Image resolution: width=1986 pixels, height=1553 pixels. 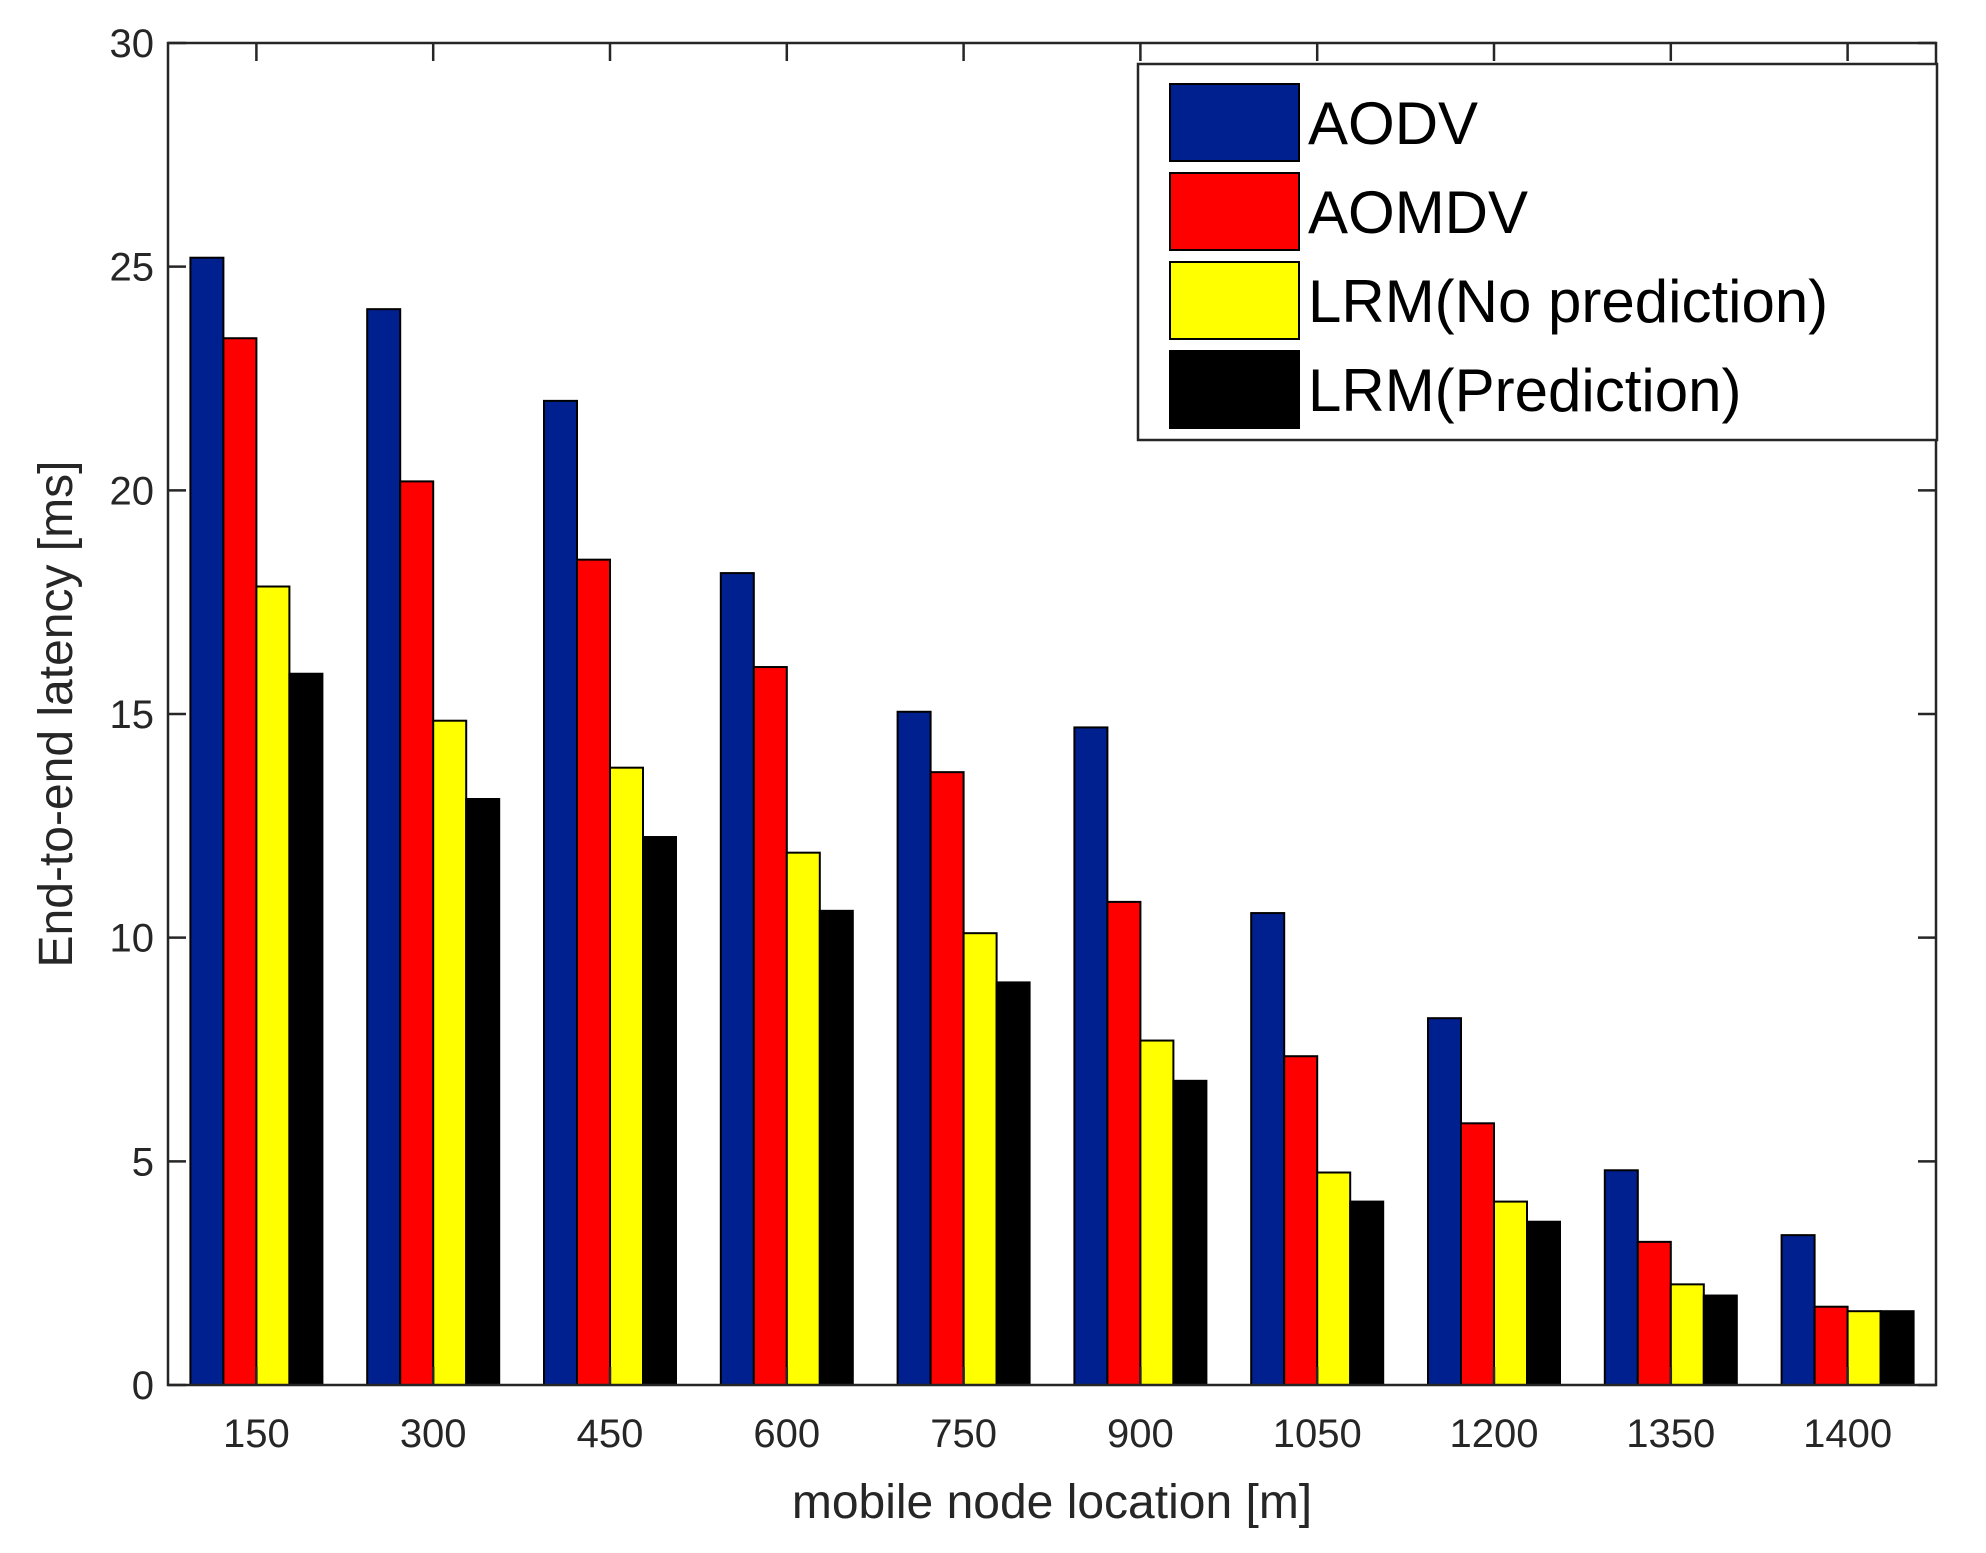 What do you see at coordinates (1234, 300) in the screenshot?
I see `legend-swatch-lrm-no-prediction` at bounding box center [1234, 300].